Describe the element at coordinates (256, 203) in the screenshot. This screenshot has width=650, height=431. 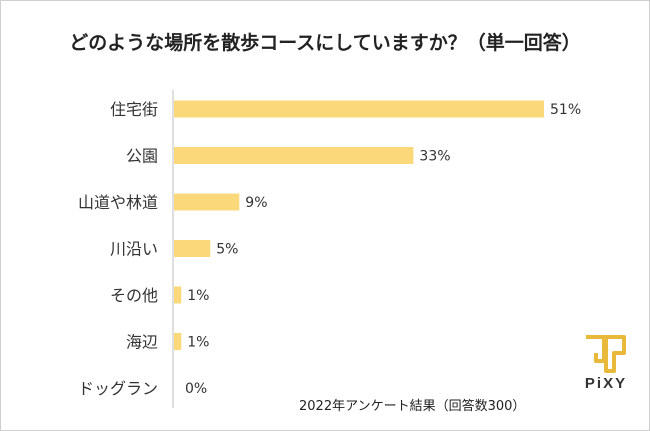
I see `value-label: 9%` at that location.